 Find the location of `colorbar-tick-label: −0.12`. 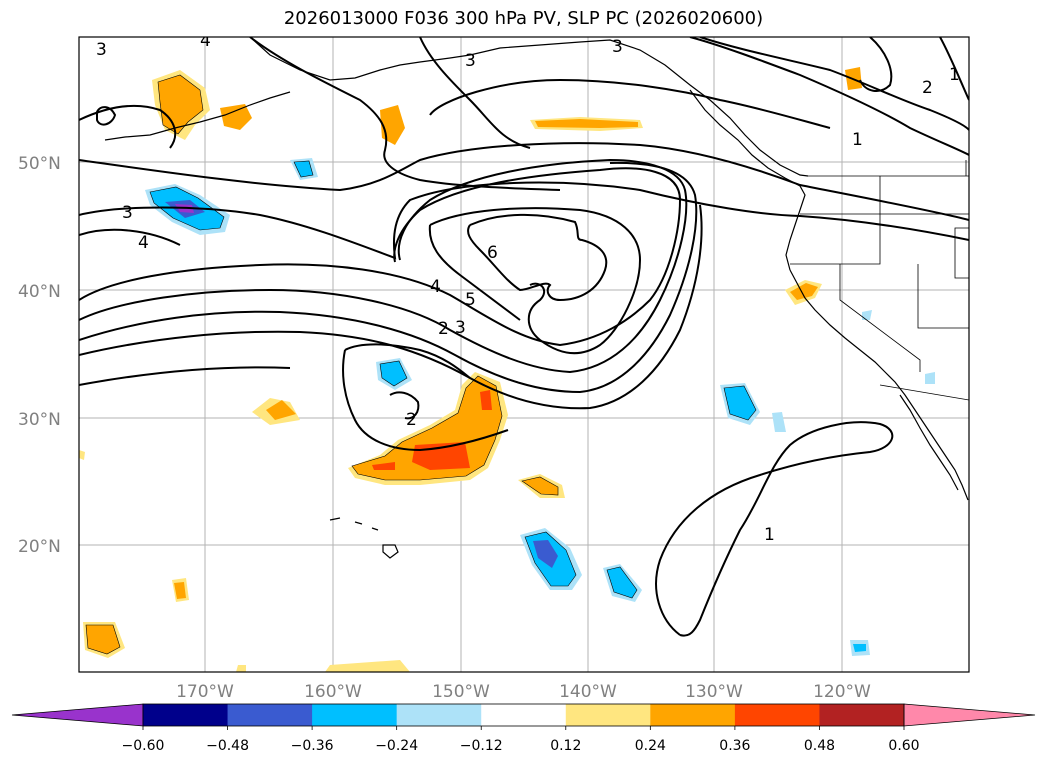

colorbar-tick-label: −0.12 is located at coordinates (481, 746).